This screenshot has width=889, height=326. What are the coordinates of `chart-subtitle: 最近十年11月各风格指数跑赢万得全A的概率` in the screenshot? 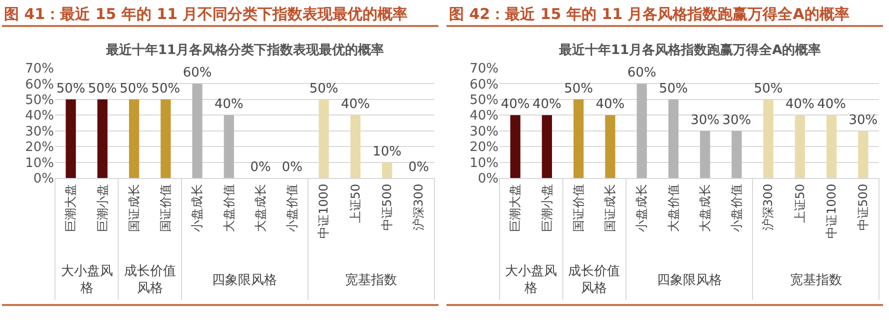 It's located at (690, 50).